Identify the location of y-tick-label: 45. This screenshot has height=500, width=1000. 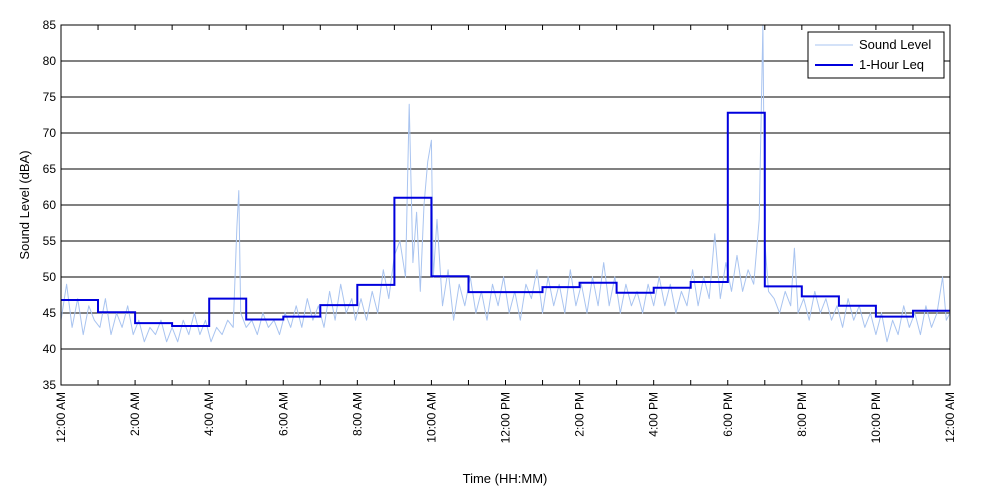
(50, 313).